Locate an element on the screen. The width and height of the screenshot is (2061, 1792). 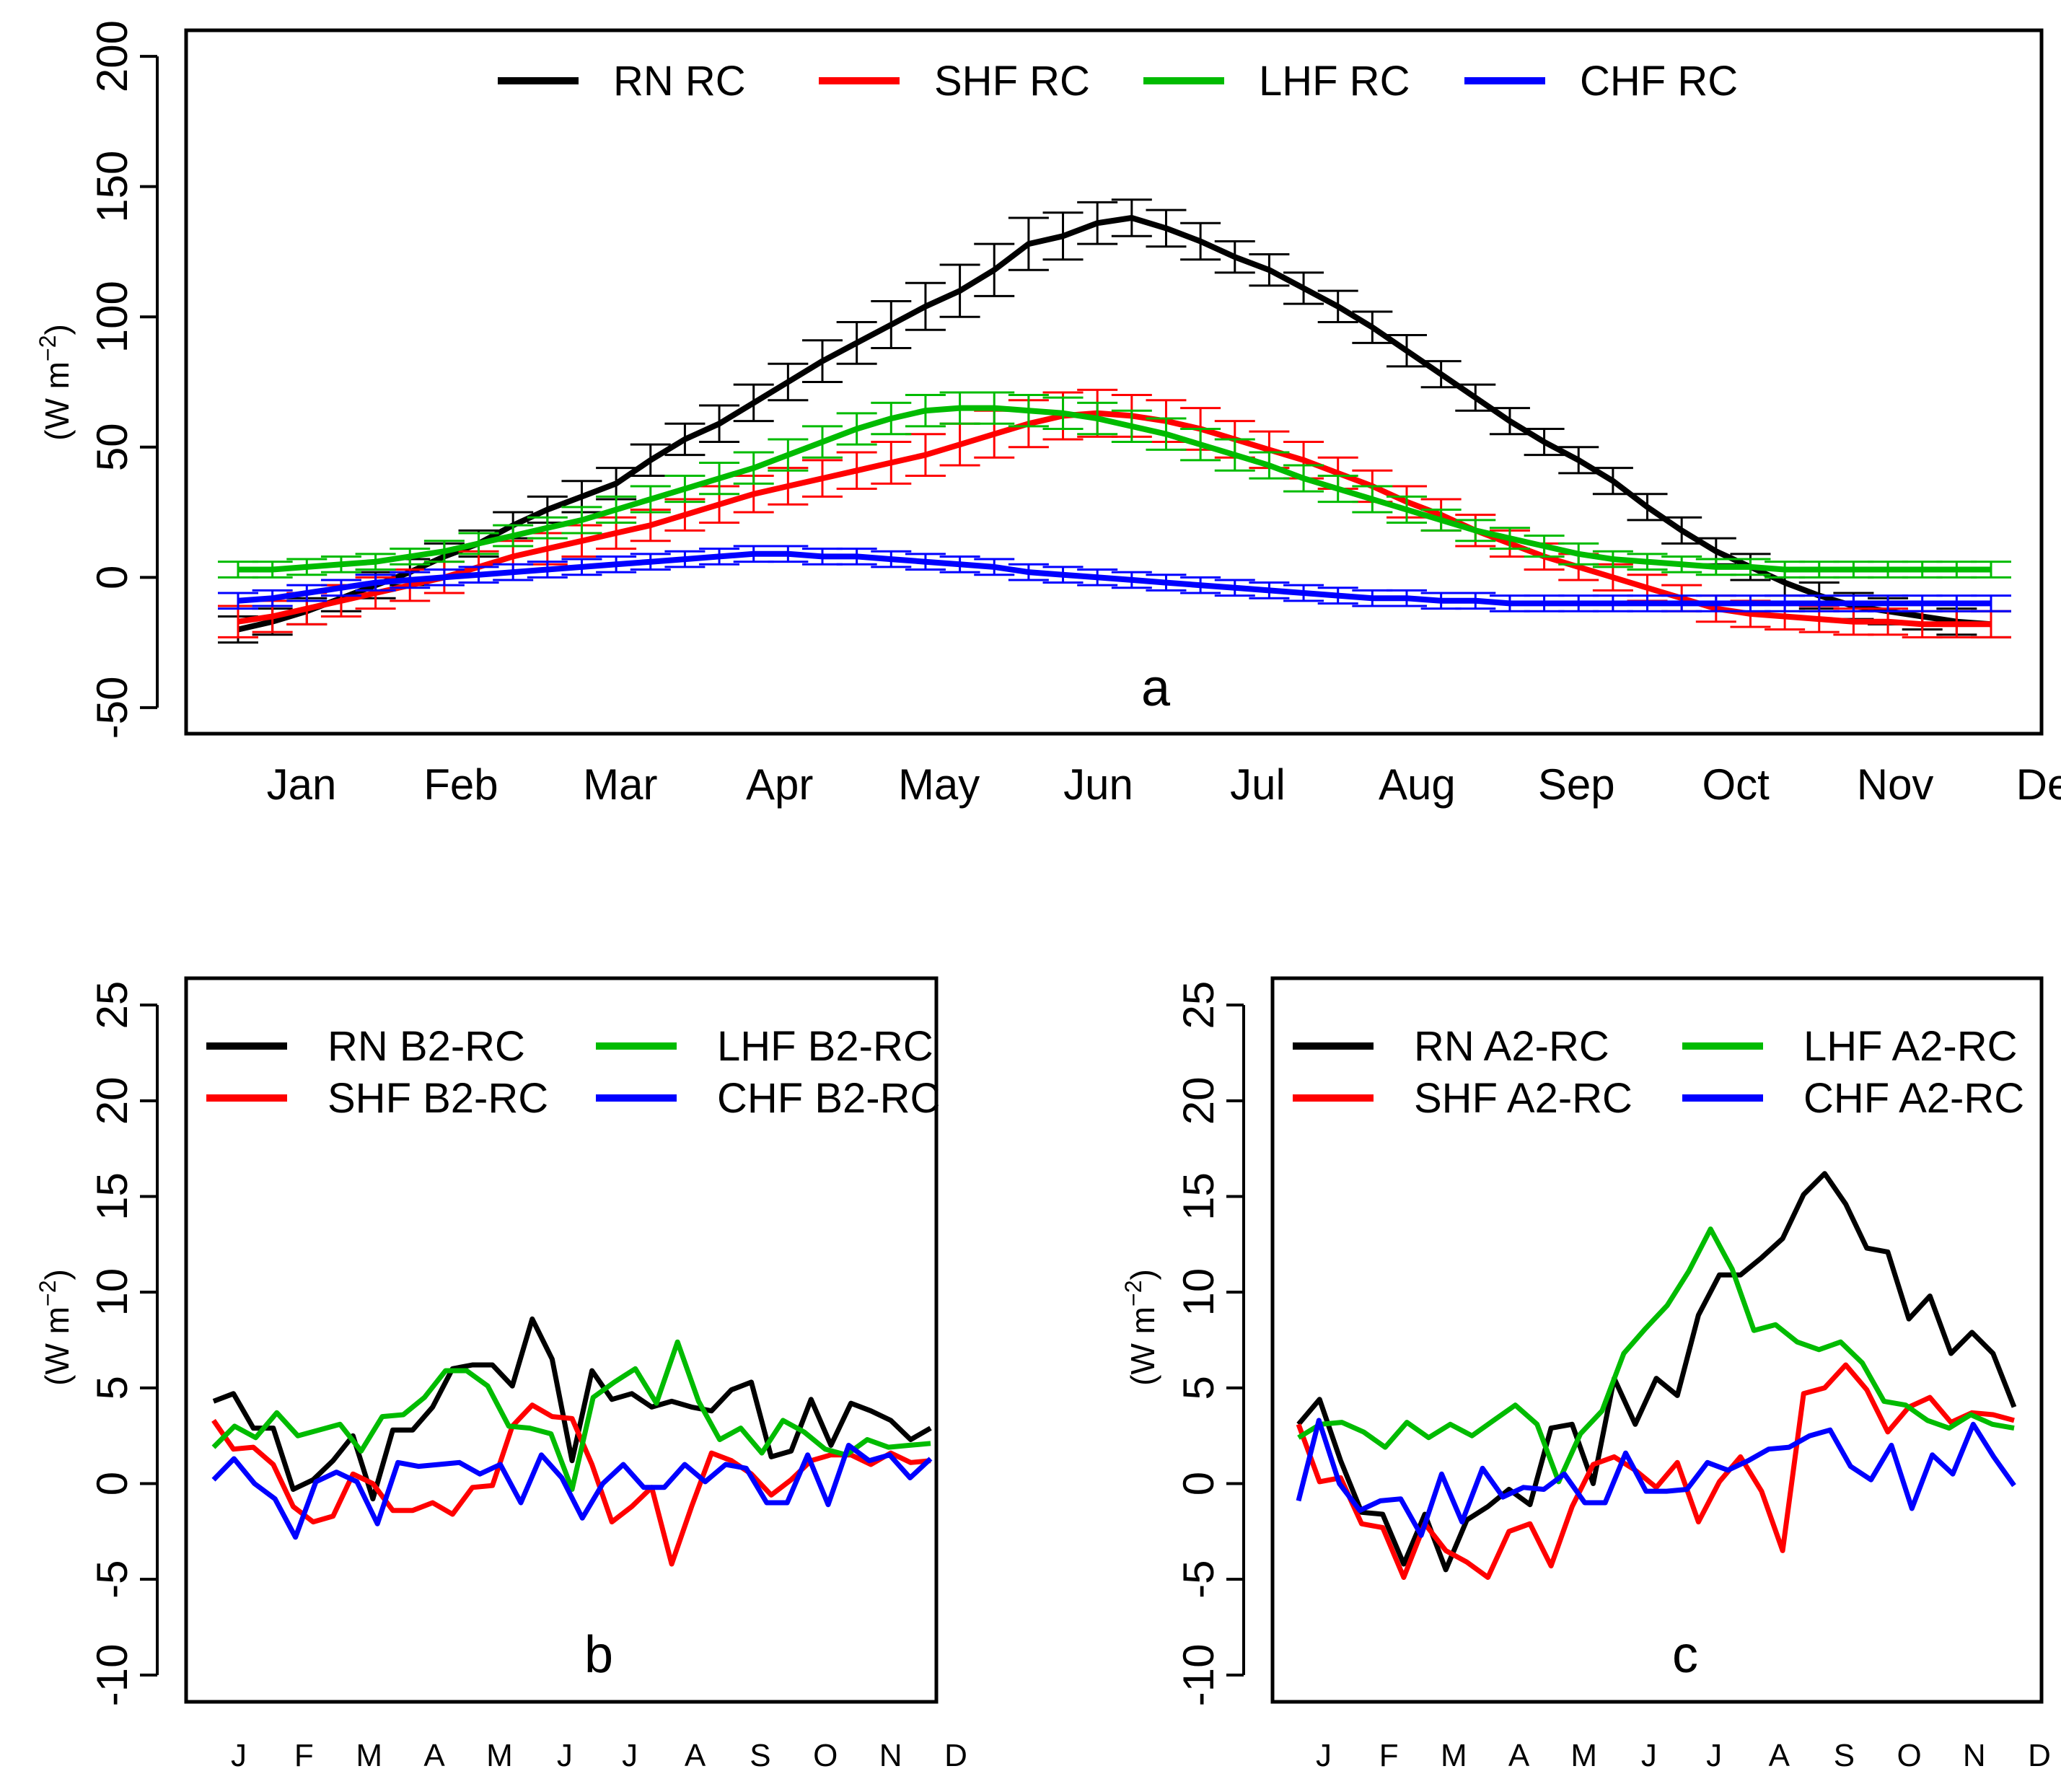
legend-item: SHF RC is located at coordinates (954, 81).